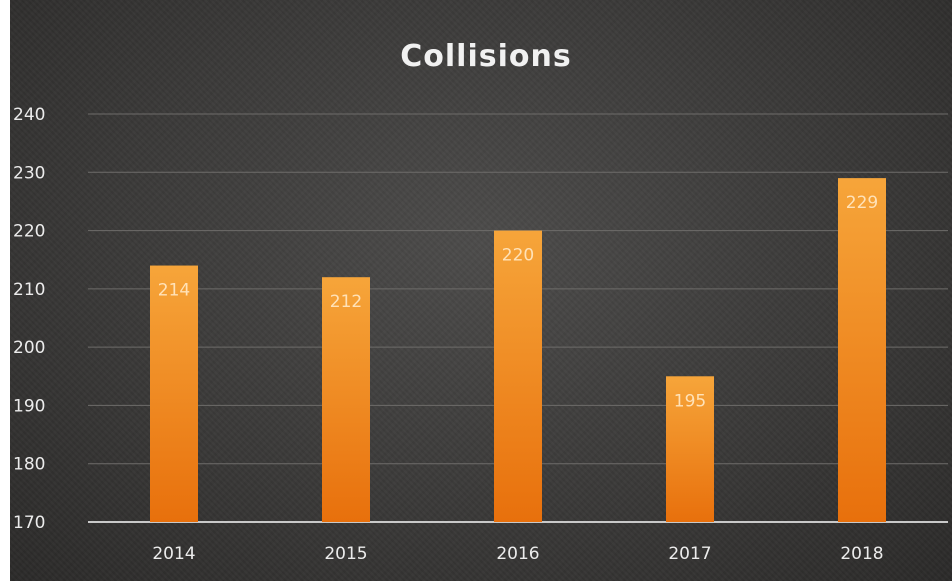 The width and height of the screenshot is (952, 581). What do you see at coordinates (174, 291) in the screenshot?
I see `bar-label-2014: 214` at bounding box center [174, 291].